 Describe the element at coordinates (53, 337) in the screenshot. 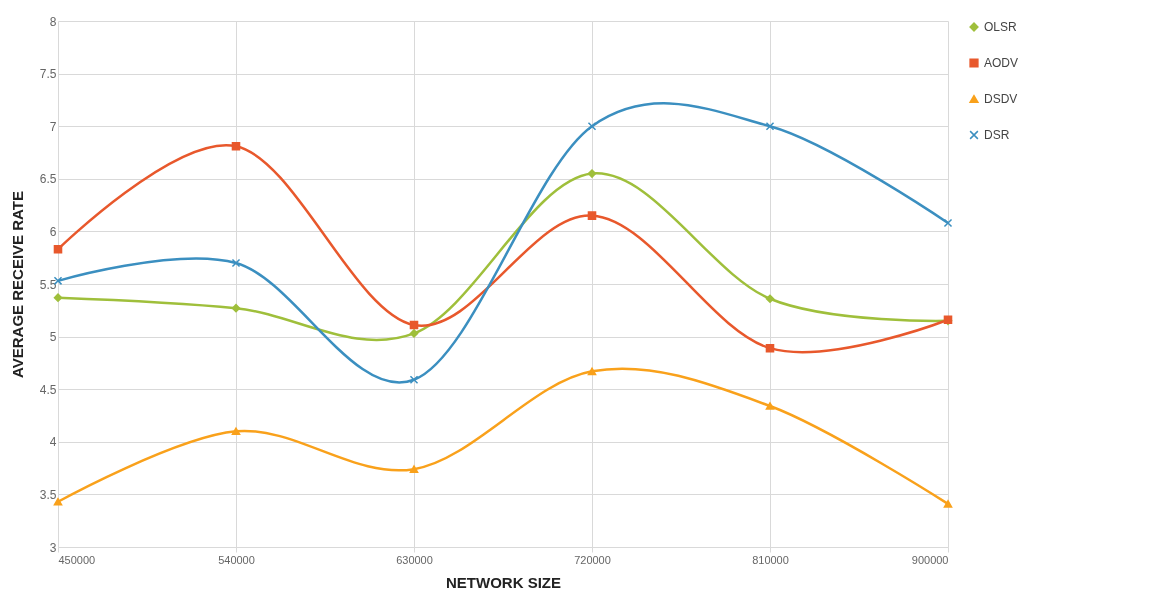

I see `y-tick-label: 5` at that location.